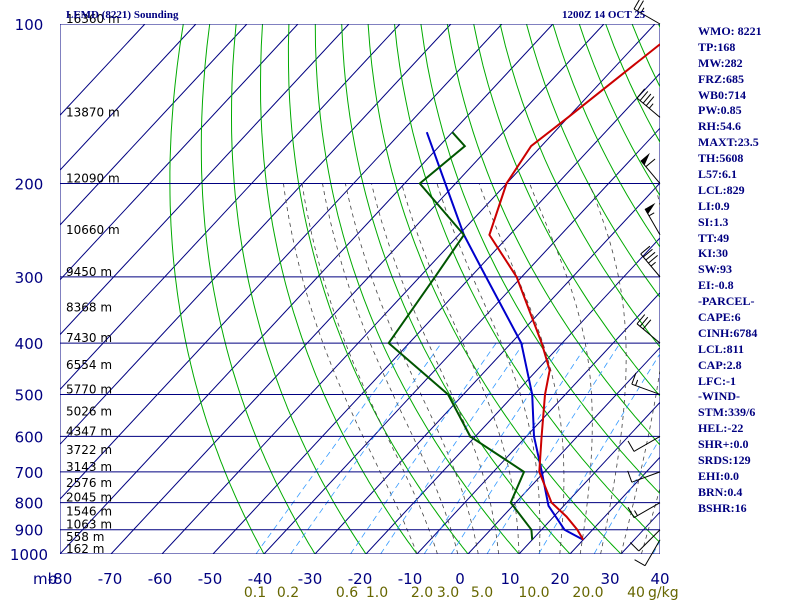  Describe the element at coordinates (422, 592) in the screenshot. I see `mixing-ratio-label: 2.0` at that location.